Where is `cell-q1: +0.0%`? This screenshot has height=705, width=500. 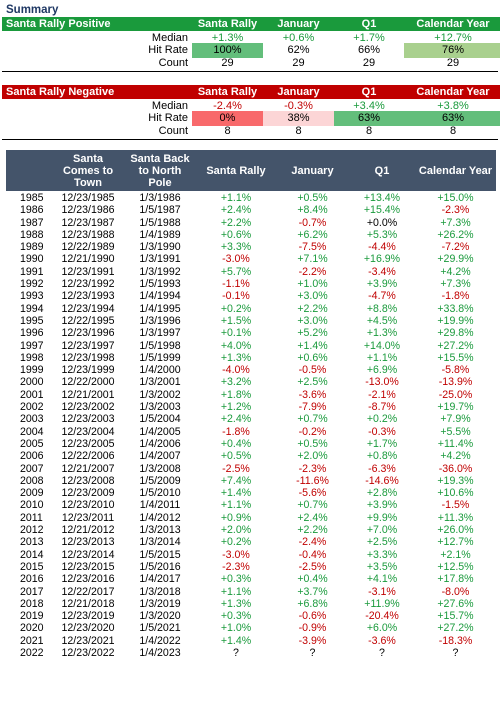
cell-q1: +0.0% is located at coordinates (382, 222).